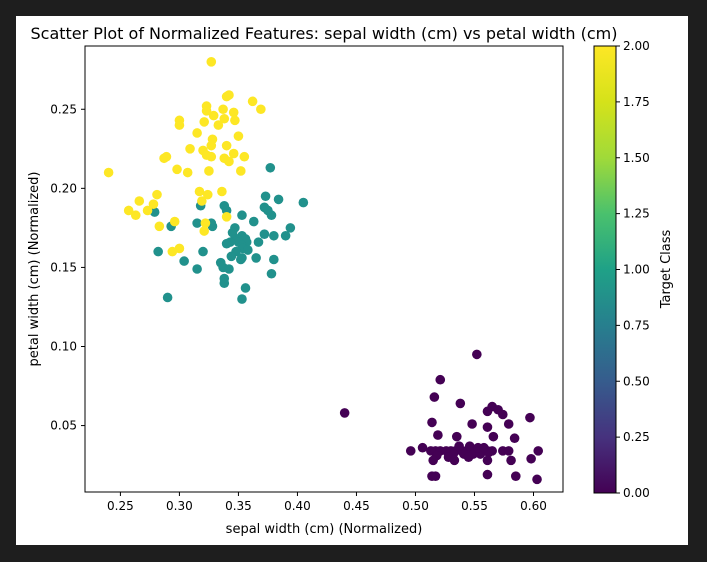 This screenshot has width=707, height=562. I want to click on y-axis-label: petal width (cm) (Normalized), so click(34, 269).